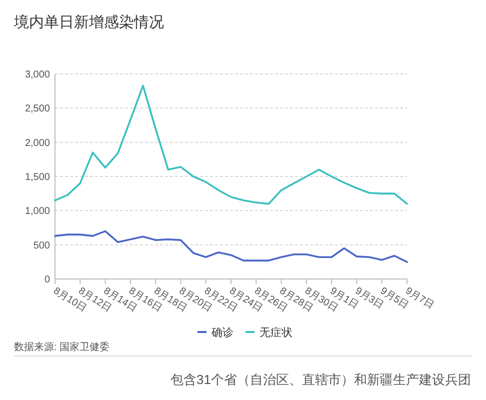  I want to click on annotation: 包含31个省（自治区、直辖市）和新疆生产建设兵团, so click(320, 379).